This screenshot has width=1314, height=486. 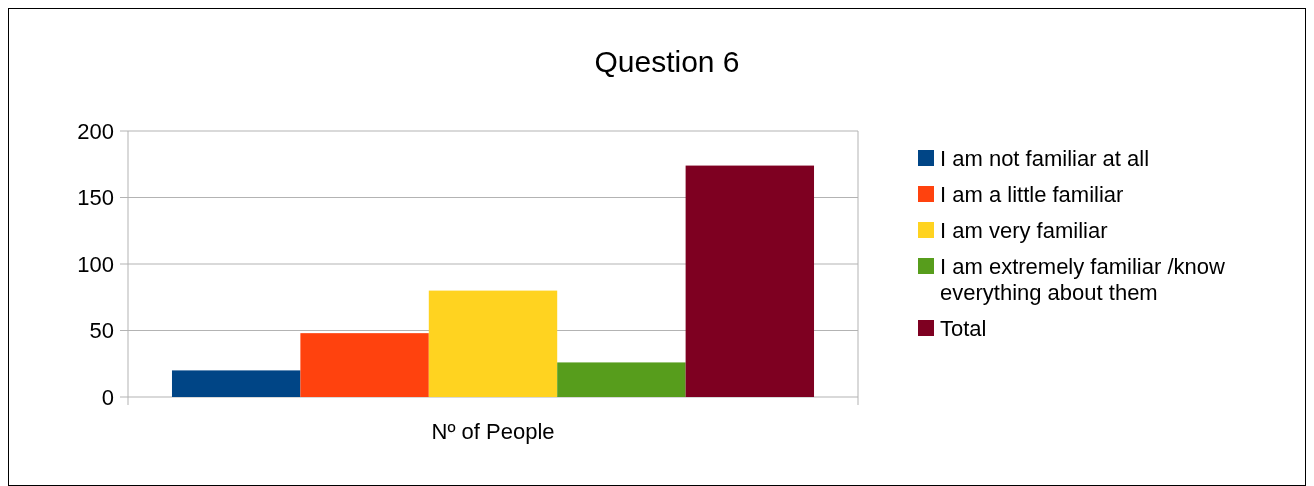 I want to click on legend-label: I am a little familiar, so click(x=1032, y=194).